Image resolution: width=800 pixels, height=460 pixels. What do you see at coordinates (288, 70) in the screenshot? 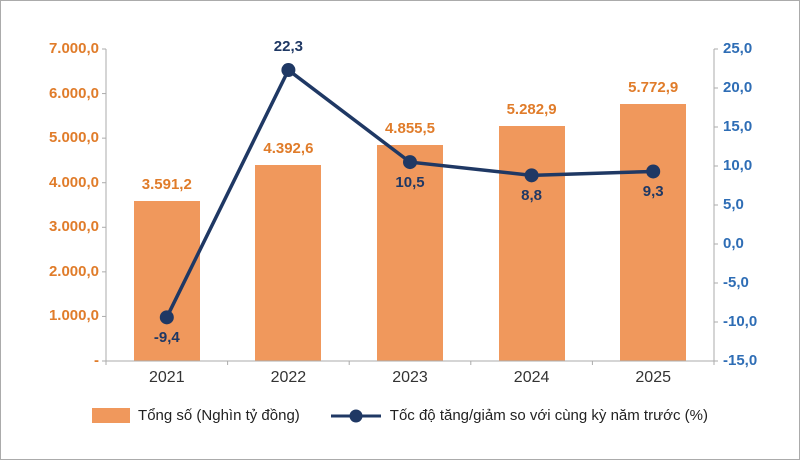
I see `line-point` at bounding box center [288, 70].